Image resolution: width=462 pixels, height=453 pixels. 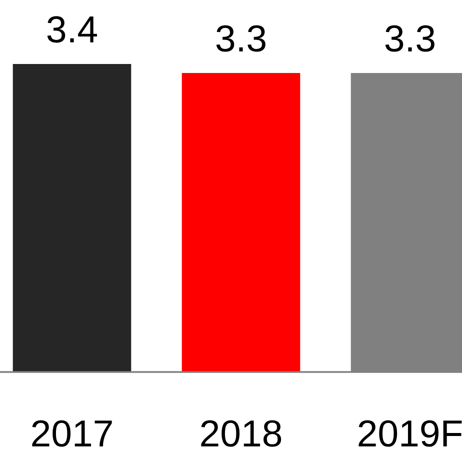 I want to click on x-tick-label: 2017, so click(x=72, y=433).